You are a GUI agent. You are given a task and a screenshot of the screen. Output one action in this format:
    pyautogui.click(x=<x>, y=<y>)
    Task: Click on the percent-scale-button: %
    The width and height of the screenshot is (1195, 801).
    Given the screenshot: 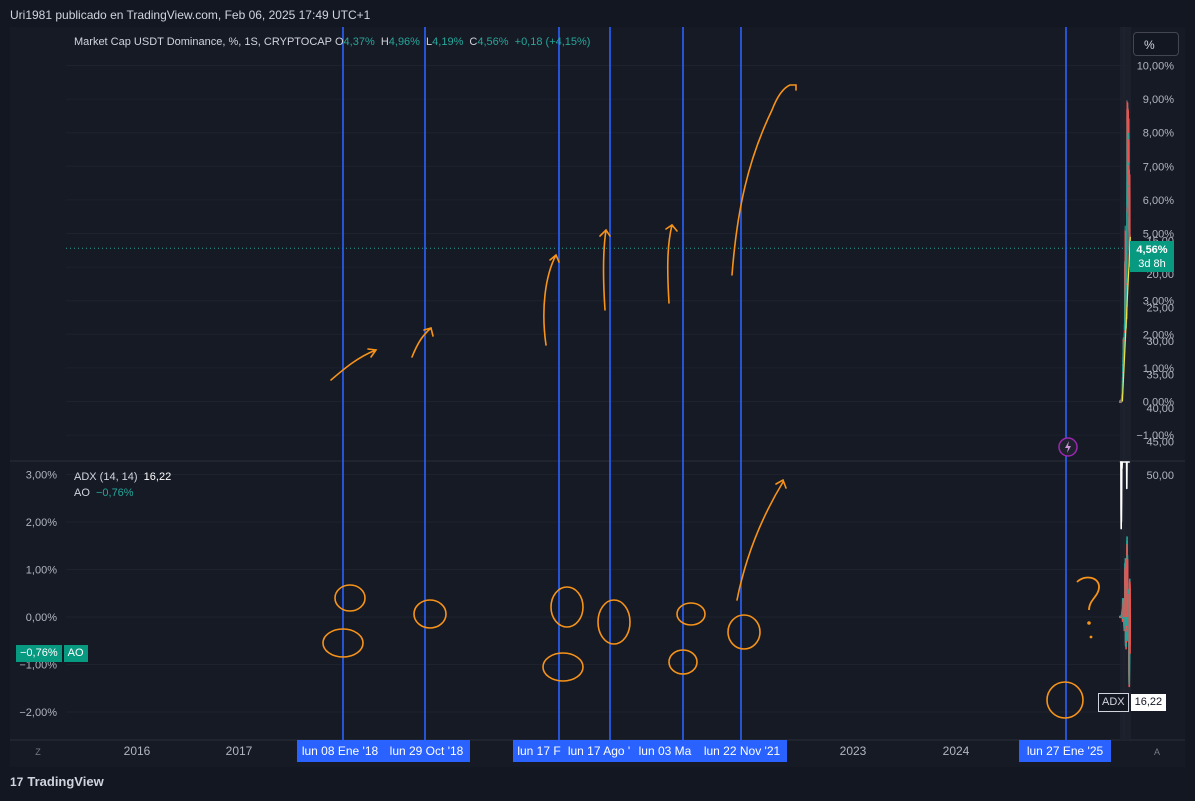 What is the action you would take?
    pyautogui.click(x=1156, y=44)
    